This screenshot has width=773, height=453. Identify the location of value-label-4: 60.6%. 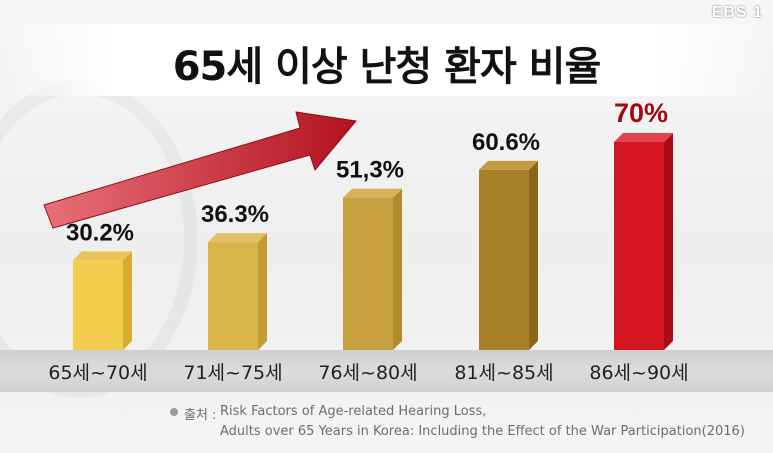
(506, 142).